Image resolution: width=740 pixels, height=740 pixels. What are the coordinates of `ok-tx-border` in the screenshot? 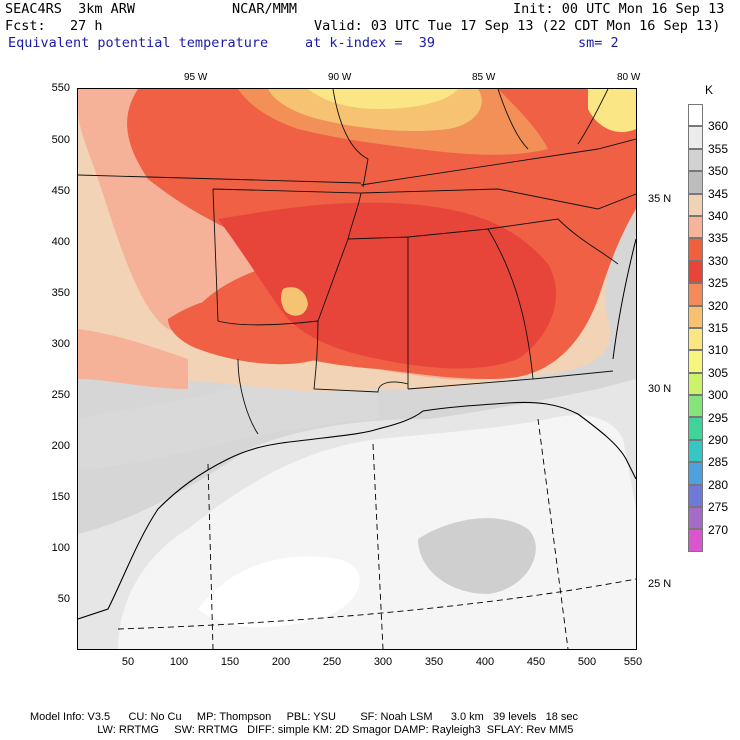 It's located at (265, 257).